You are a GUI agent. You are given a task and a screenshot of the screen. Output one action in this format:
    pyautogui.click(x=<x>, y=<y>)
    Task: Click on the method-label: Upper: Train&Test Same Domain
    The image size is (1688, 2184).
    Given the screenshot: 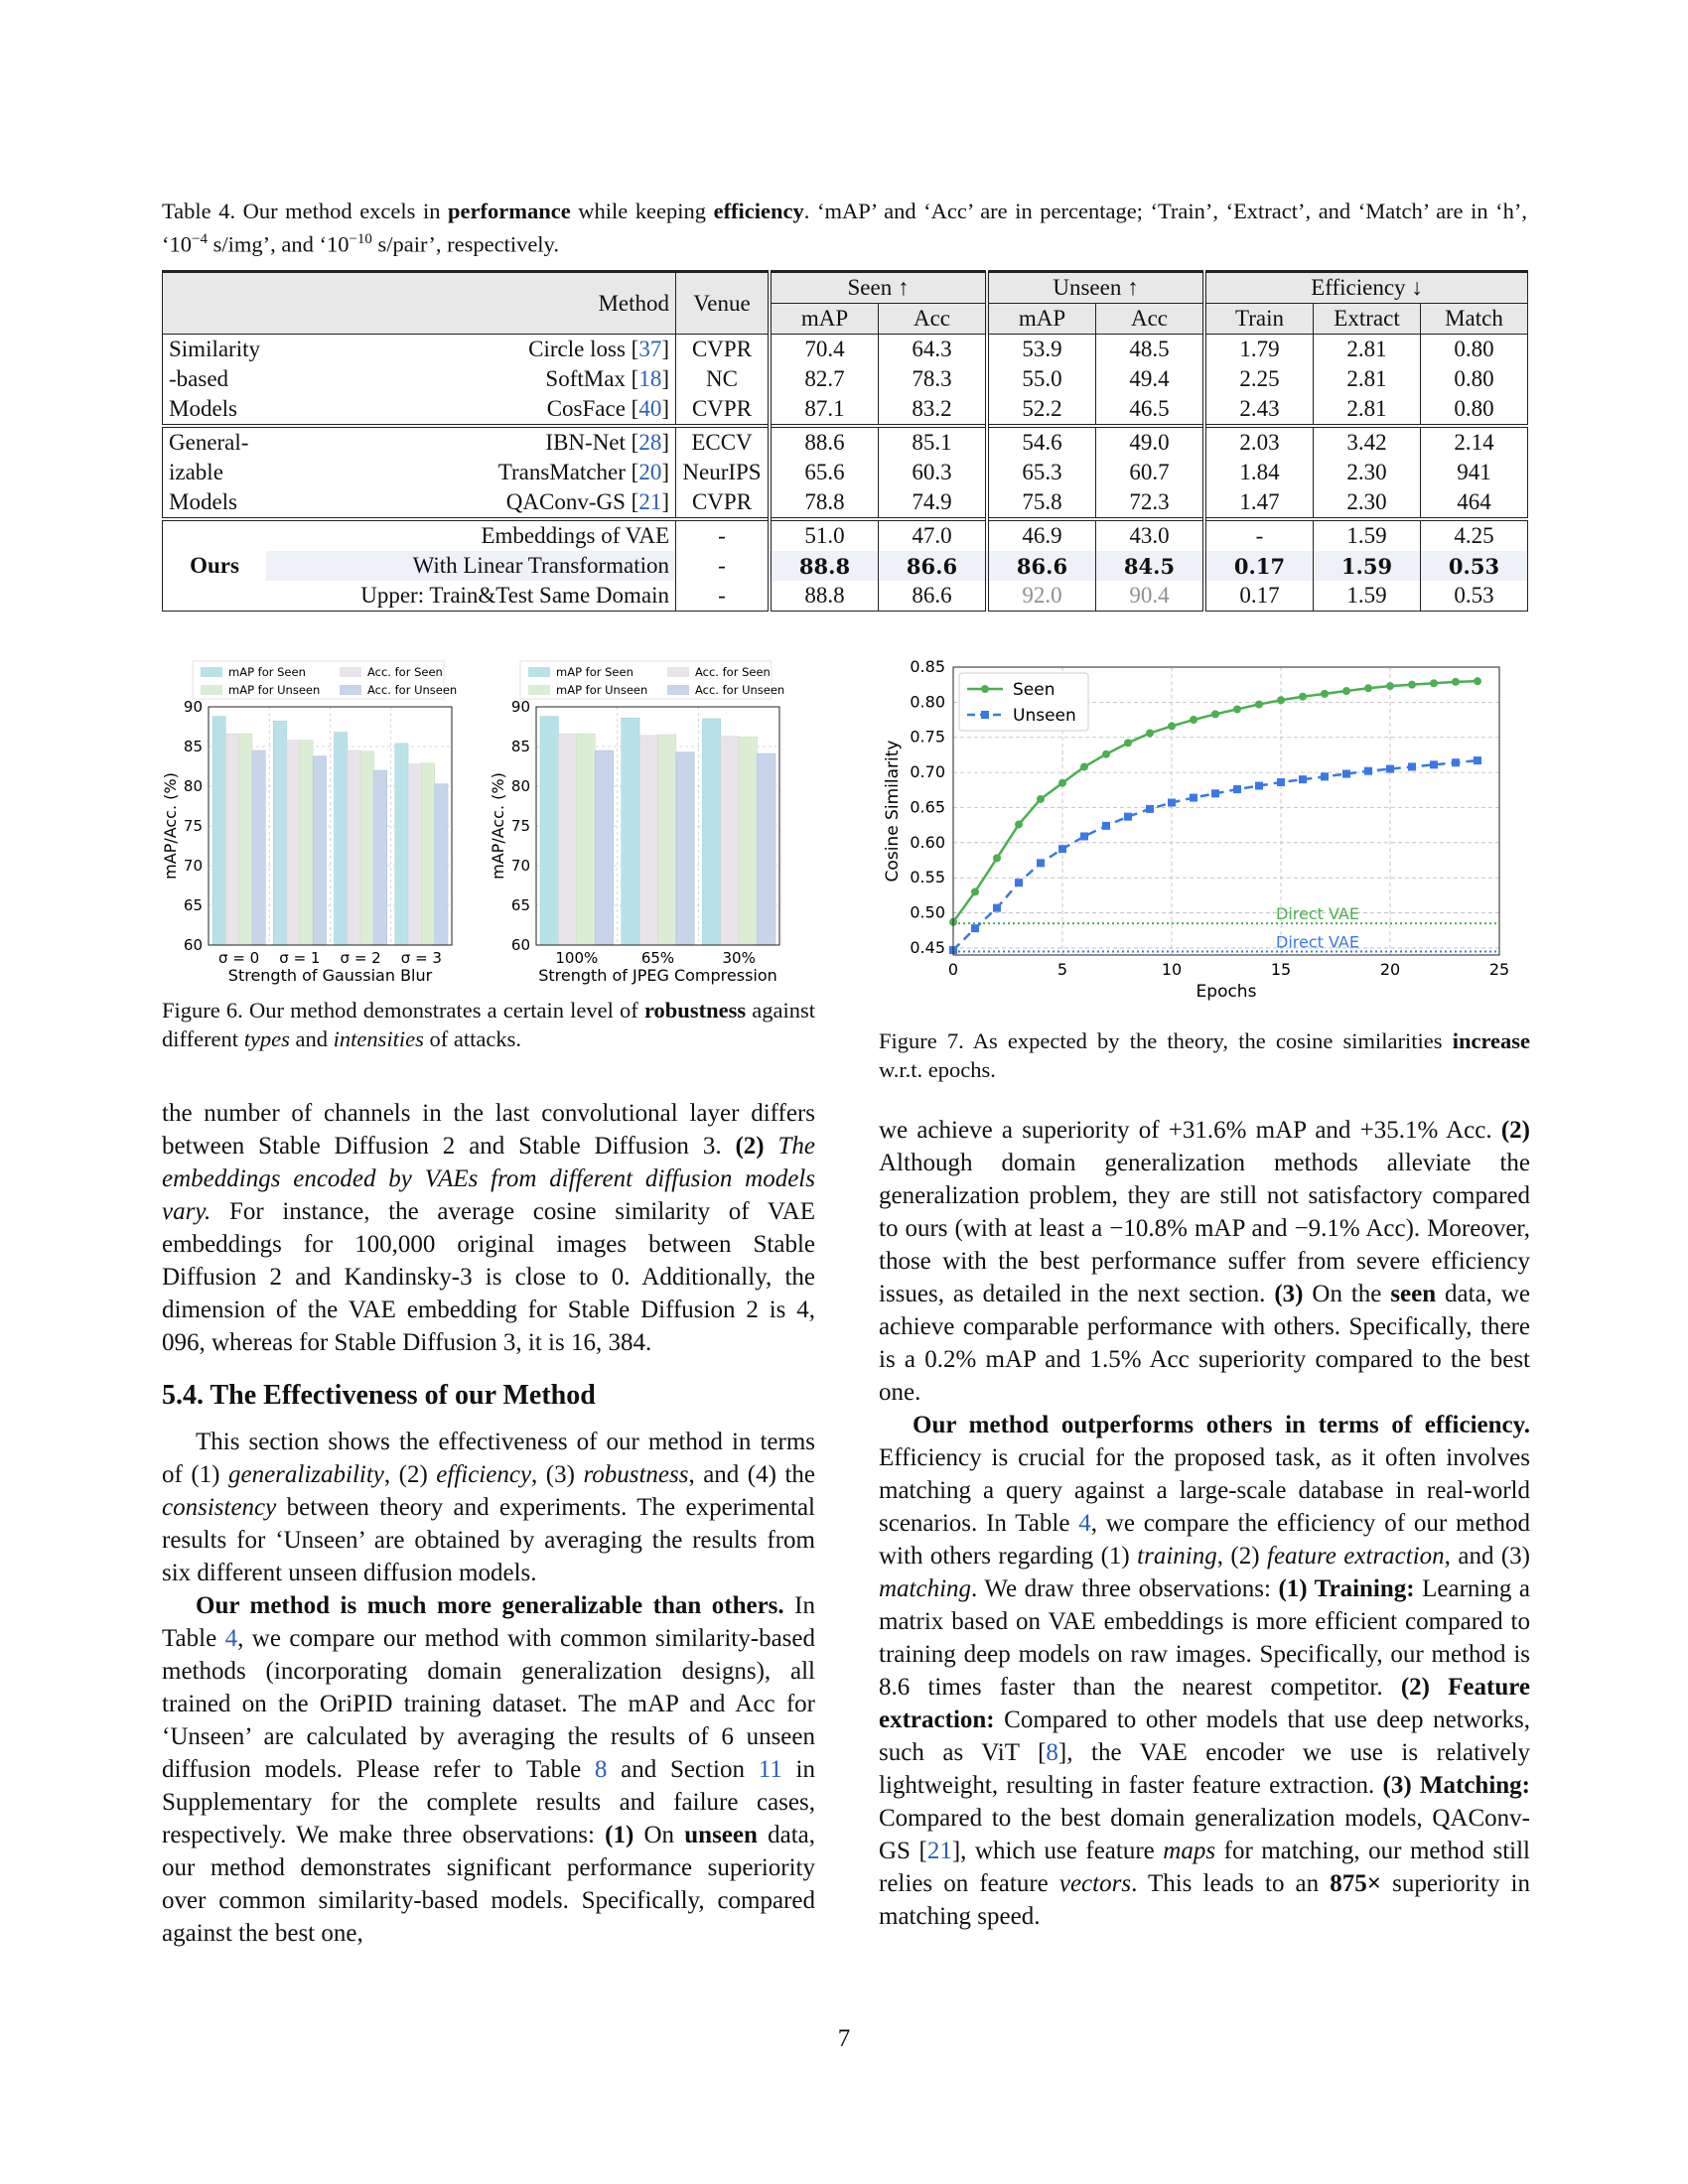 What is the action you would take?
    pyautogui.click(x=514, y=595)
    